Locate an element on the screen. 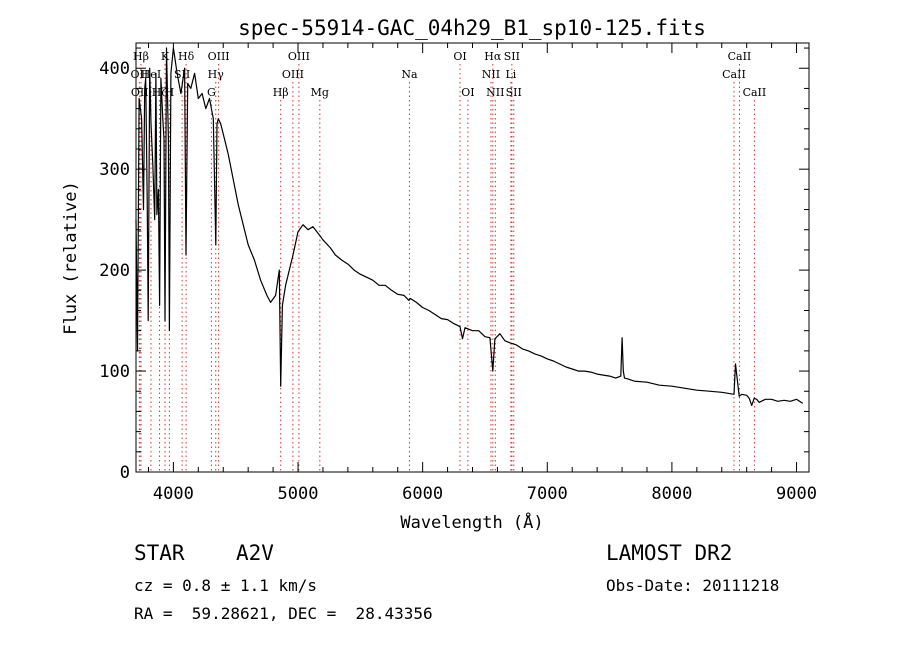 The height and width of the screenshot is (650, 900). coordinates: RA = 59.28621, DEC = 28.43356 is located at coordinates (283, 613).